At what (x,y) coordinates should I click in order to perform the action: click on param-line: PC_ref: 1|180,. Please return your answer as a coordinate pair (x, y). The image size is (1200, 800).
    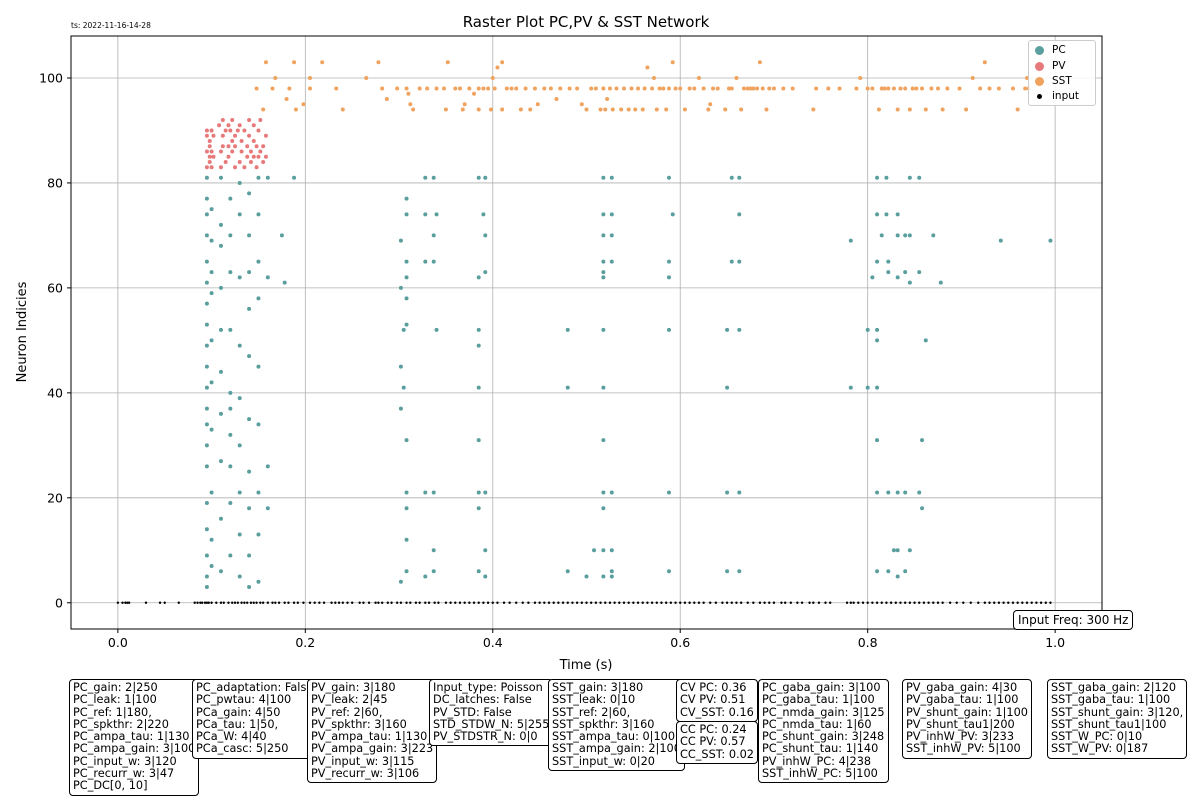
    Looking at the image, I should click on (112, 712).